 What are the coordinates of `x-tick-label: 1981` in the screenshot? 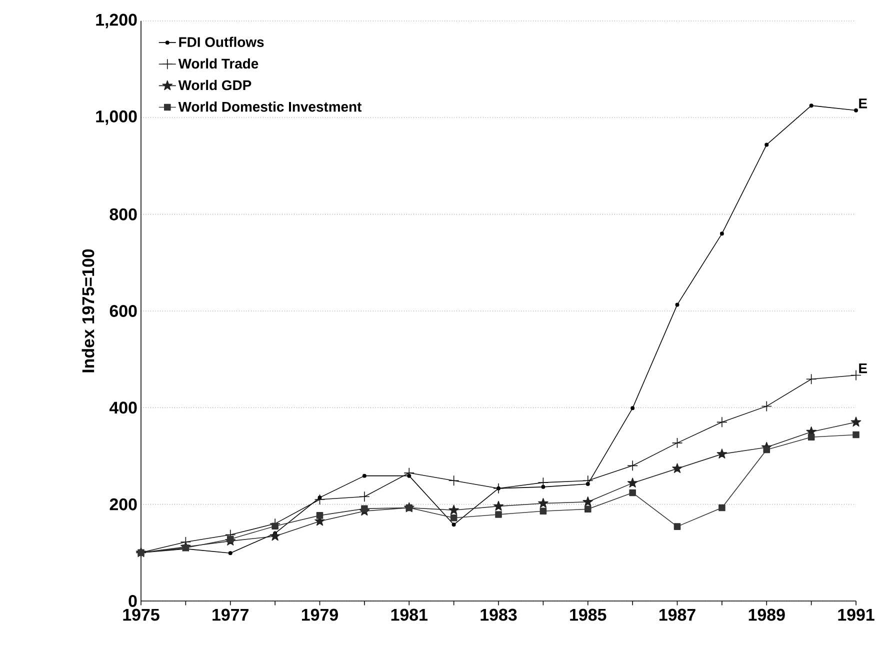 It's located at (409, 614).